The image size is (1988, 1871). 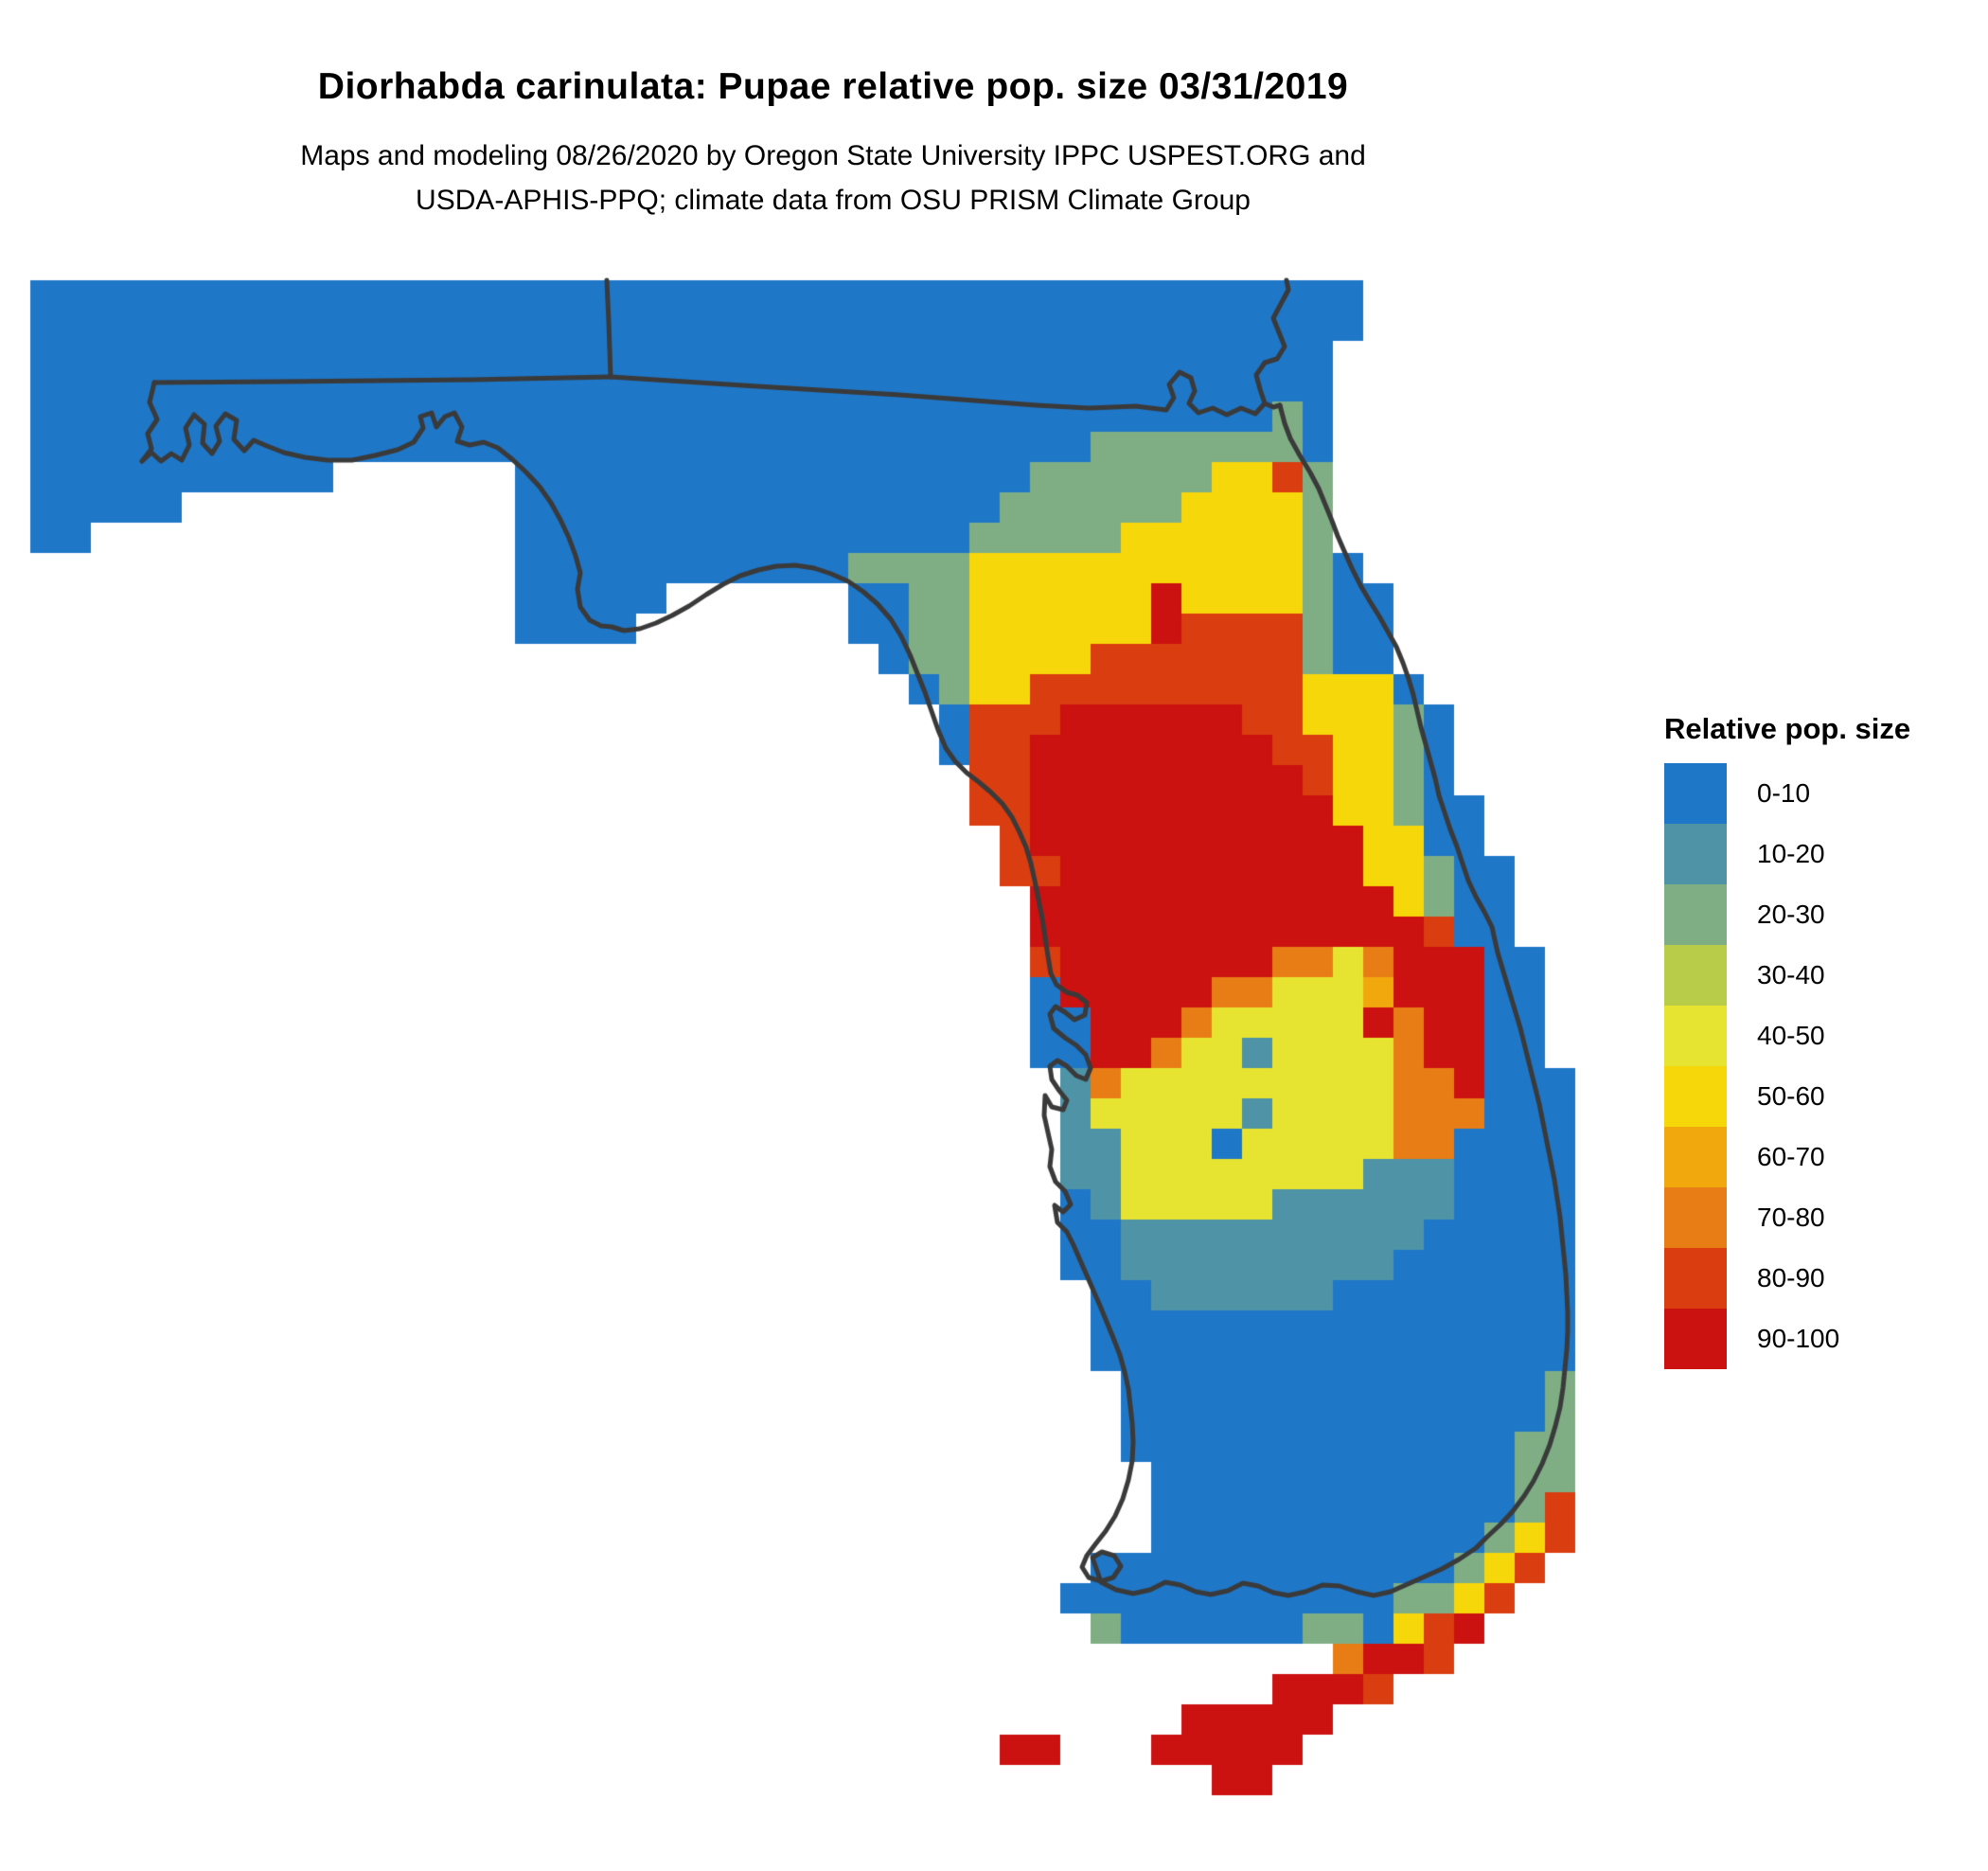 I want to click on legend-row: 90-100, so click(x=1825, y=1339).